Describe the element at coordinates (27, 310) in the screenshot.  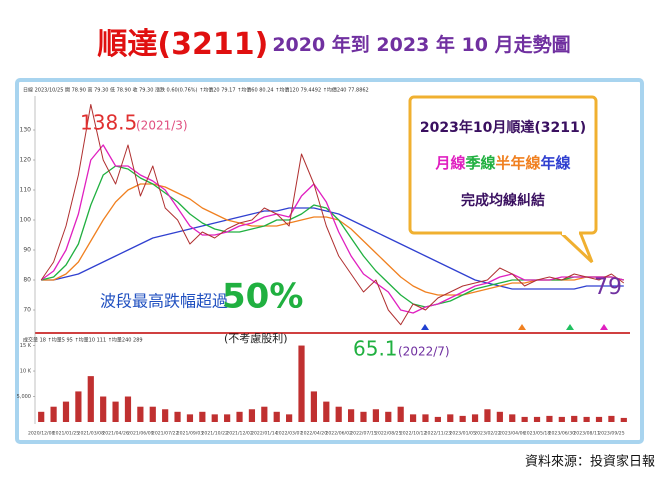
I see `y-tick-label: 70` at that location.